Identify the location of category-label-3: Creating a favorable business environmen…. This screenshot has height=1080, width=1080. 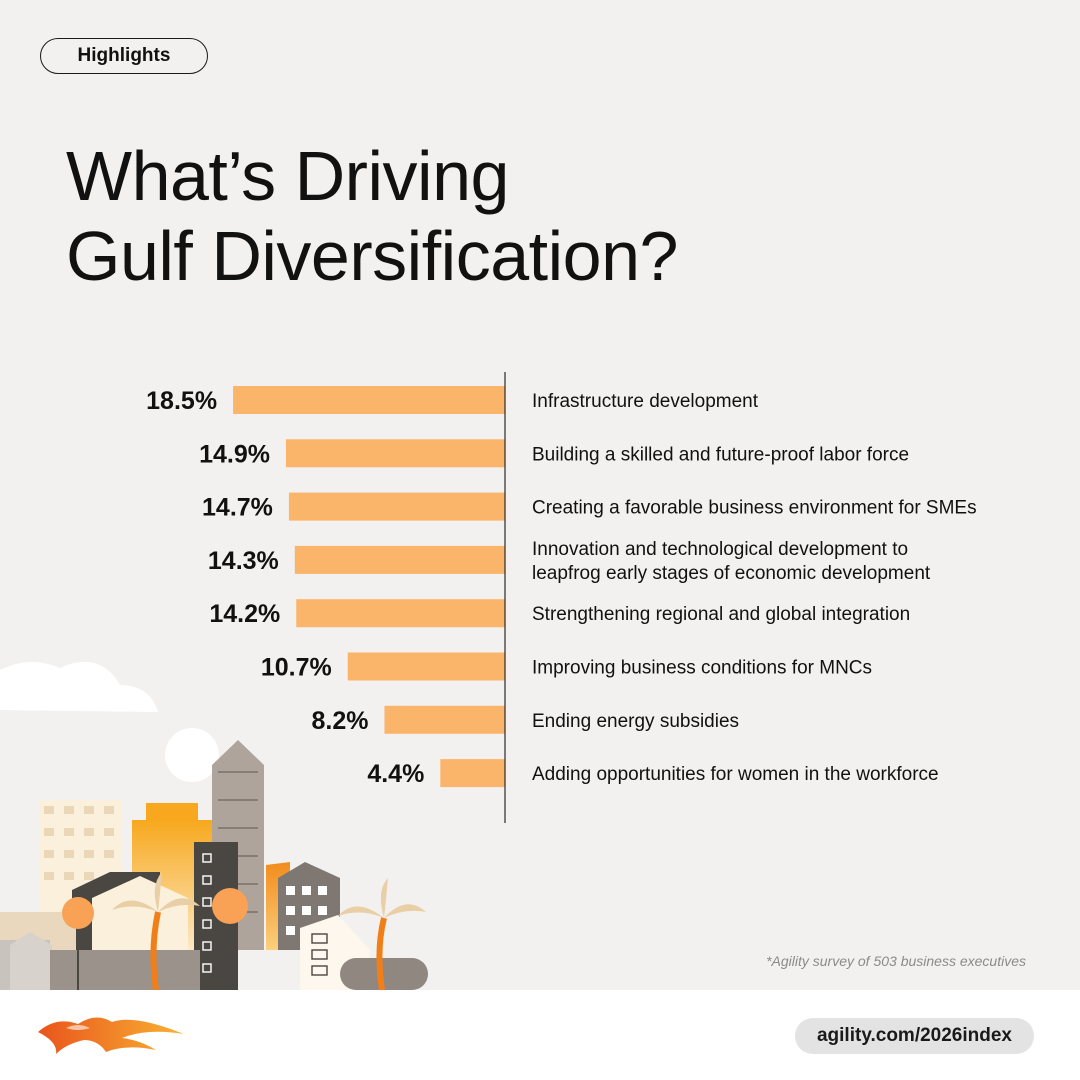
(754, 508).